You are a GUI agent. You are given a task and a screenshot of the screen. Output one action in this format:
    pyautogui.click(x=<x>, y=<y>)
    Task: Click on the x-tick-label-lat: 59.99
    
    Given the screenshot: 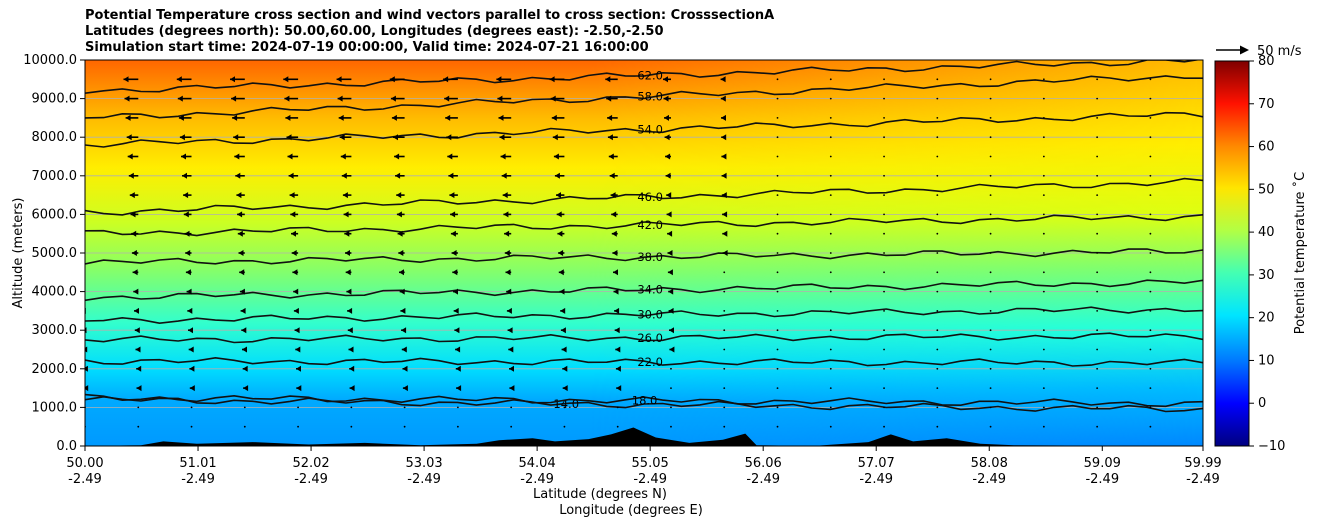 What is the action you would take?
    pyautogui.click(x=1202, y=463)
    